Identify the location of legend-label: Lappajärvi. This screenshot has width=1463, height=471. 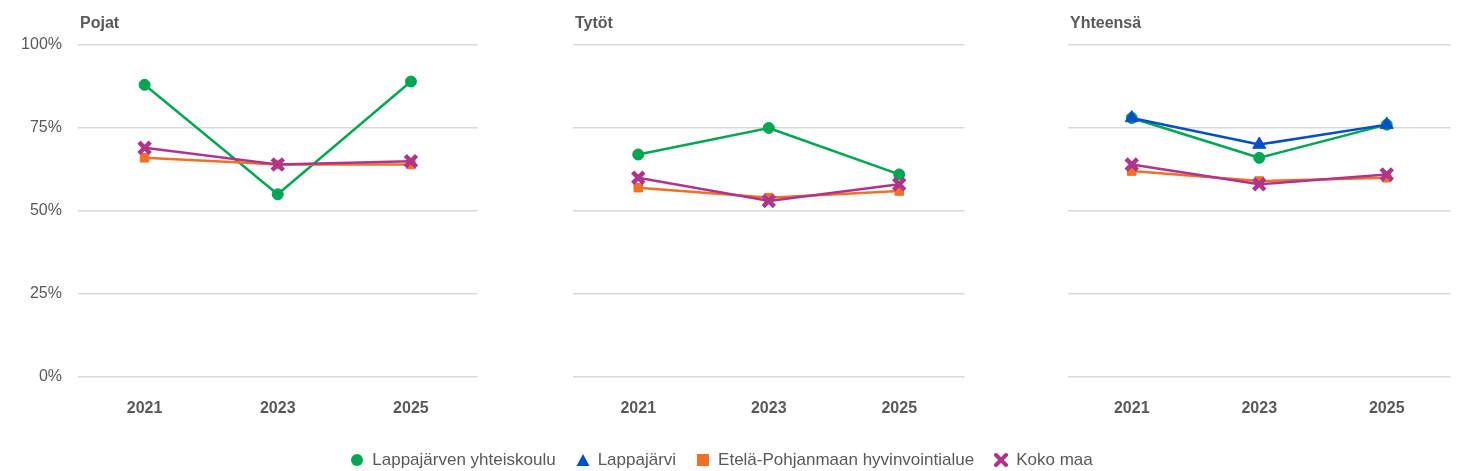
(637, 460).